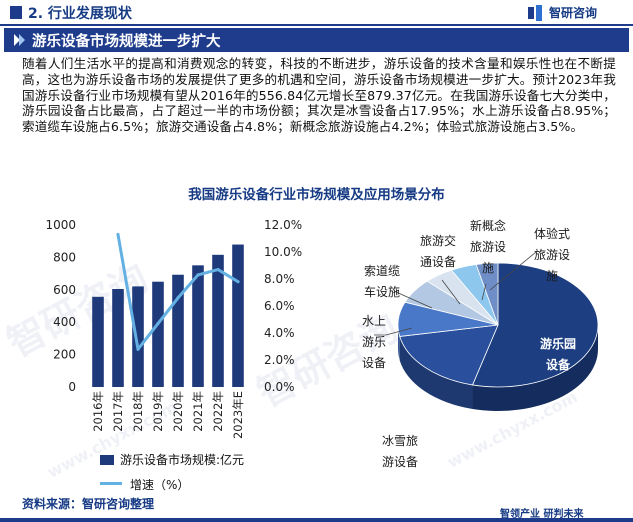 This screenshot has width=633, height=522. I want to click on pie-label-line: 水上, so click(374, 321).